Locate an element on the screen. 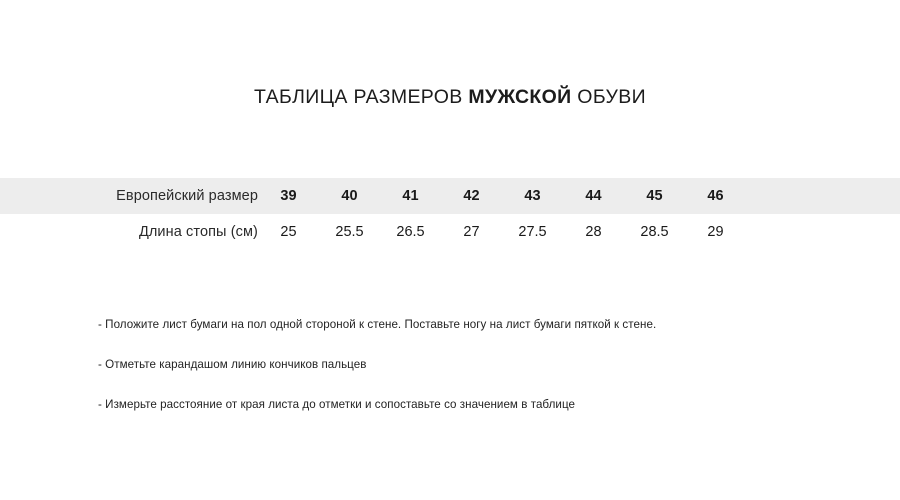 The image size is (900, 500). page-title: ТАБЛИЦА РАЗМЕРОВ МУЖСКОЙ ОБУВИ is located at coordinates (450, 97).